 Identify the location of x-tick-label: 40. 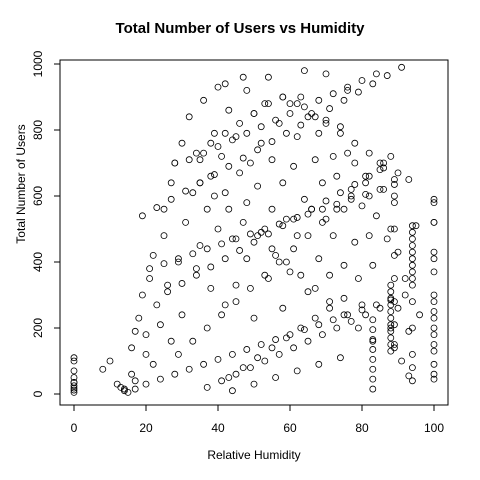
(218, 428).